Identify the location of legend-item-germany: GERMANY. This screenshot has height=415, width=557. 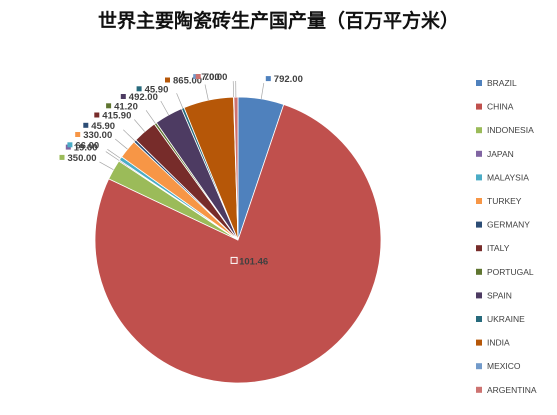
(503, 225).